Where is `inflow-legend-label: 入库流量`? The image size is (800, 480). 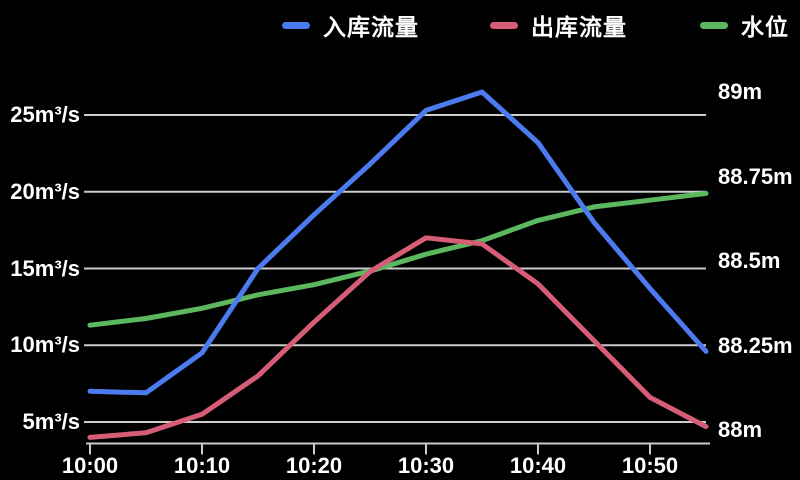 inflow-legend-label: 入库流量 is located at coordinates (371, 27).